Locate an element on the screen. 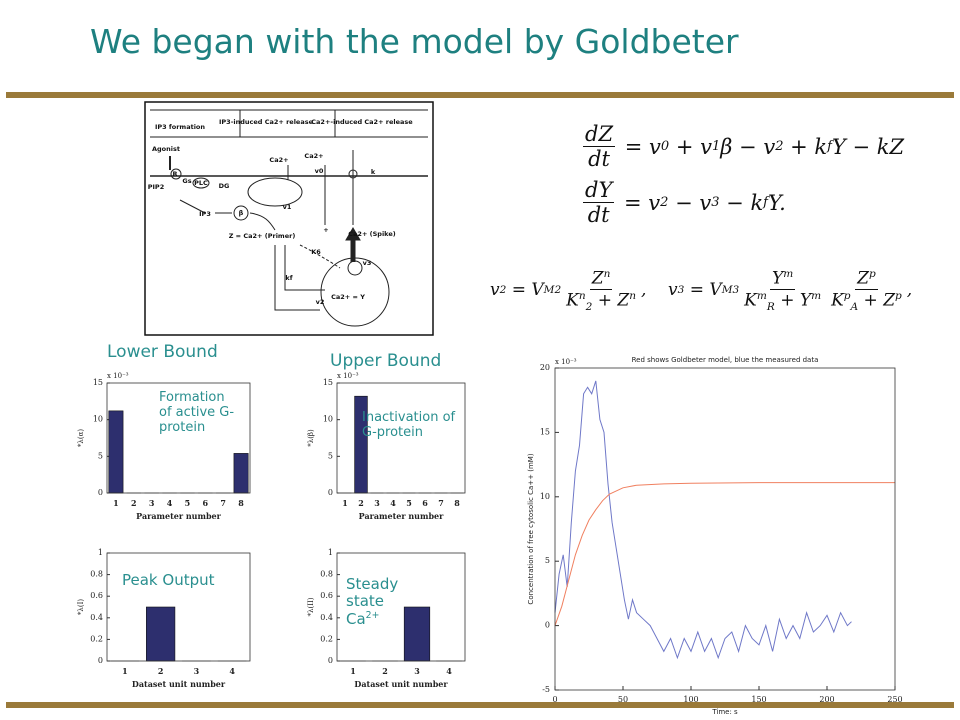 This screenshot has height=720, width=960. eq-text: β − v is located at coordinates (748, 146).